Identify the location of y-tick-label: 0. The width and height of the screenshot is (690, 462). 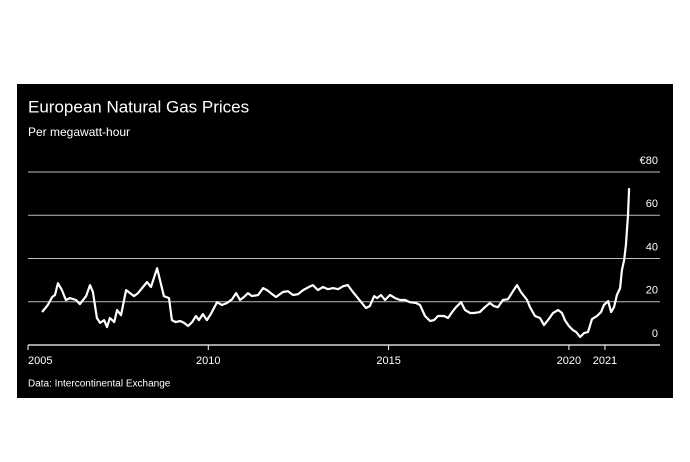
(655, 334).